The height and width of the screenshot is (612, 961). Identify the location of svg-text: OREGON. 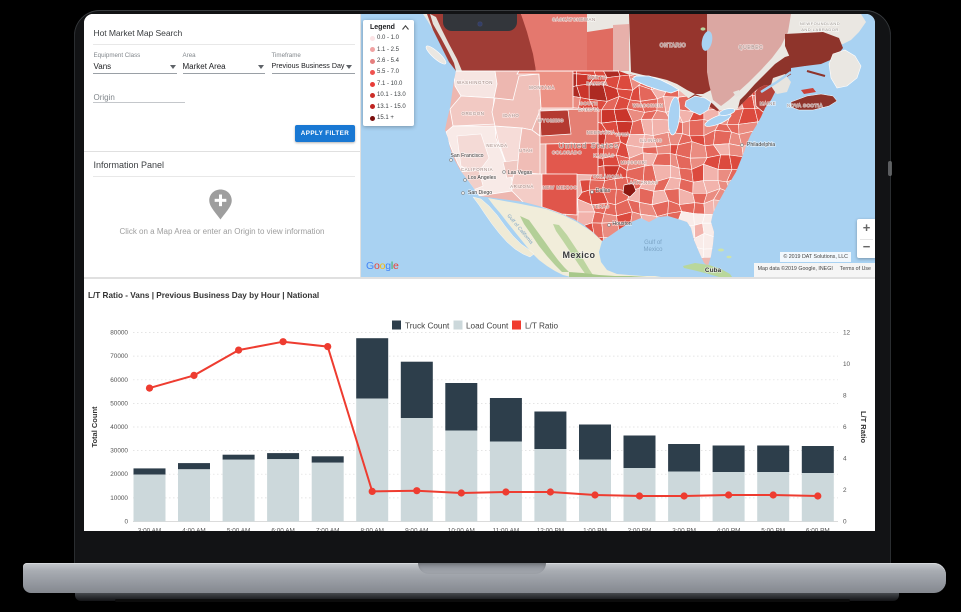
(472, 113).